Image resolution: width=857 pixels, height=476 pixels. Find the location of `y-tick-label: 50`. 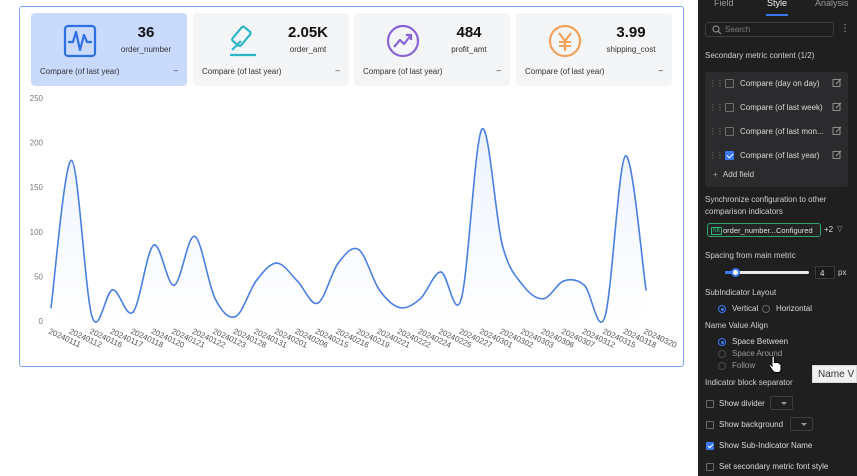

y-tick-label: 50 is located at coordinates (38, 276).